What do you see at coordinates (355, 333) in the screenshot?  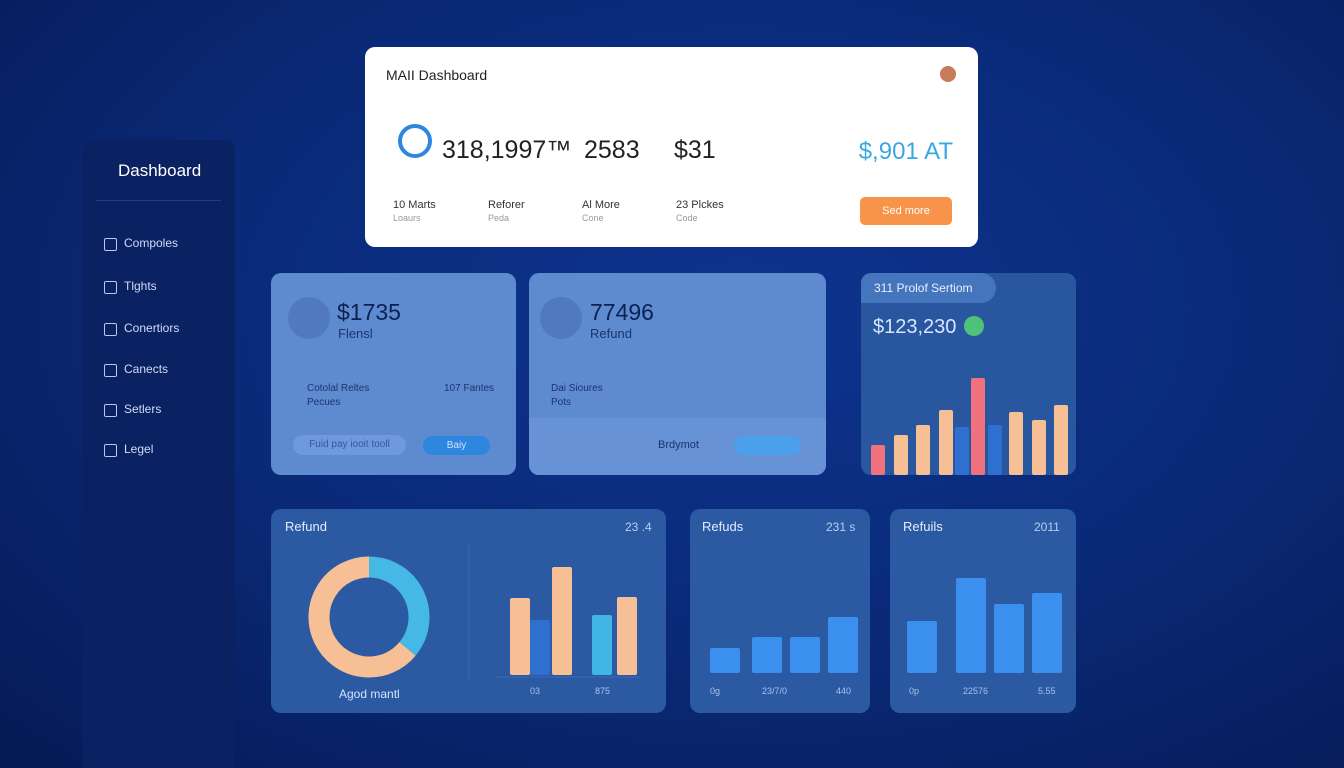 I see `label: Flensl` at bounding box center [355, 333].